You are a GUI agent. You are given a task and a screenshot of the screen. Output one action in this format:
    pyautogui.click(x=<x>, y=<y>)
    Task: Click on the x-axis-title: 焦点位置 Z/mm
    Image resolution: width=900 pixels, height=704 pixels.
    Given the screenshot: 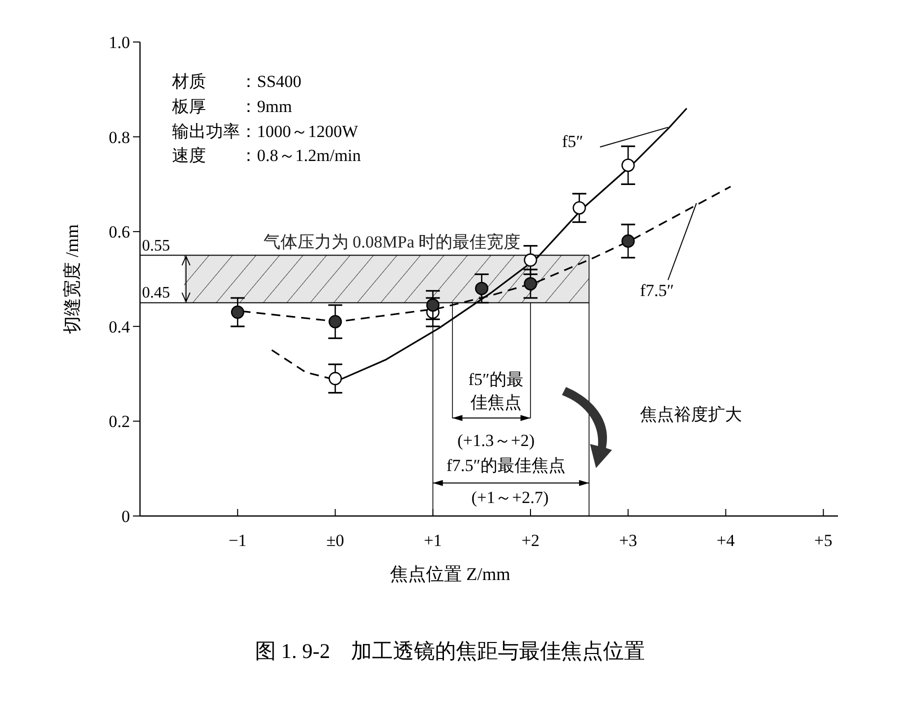 What is the action you would take?
    pyautogui.click(x=450, y=574)
    